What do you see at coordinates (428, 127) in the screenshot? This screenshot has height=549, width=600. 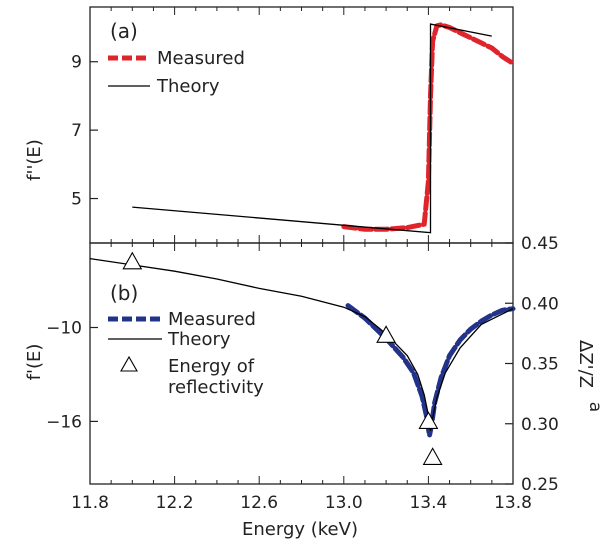 I see `panel-a-series-0-measured-line` at bounding box center [428, 127].